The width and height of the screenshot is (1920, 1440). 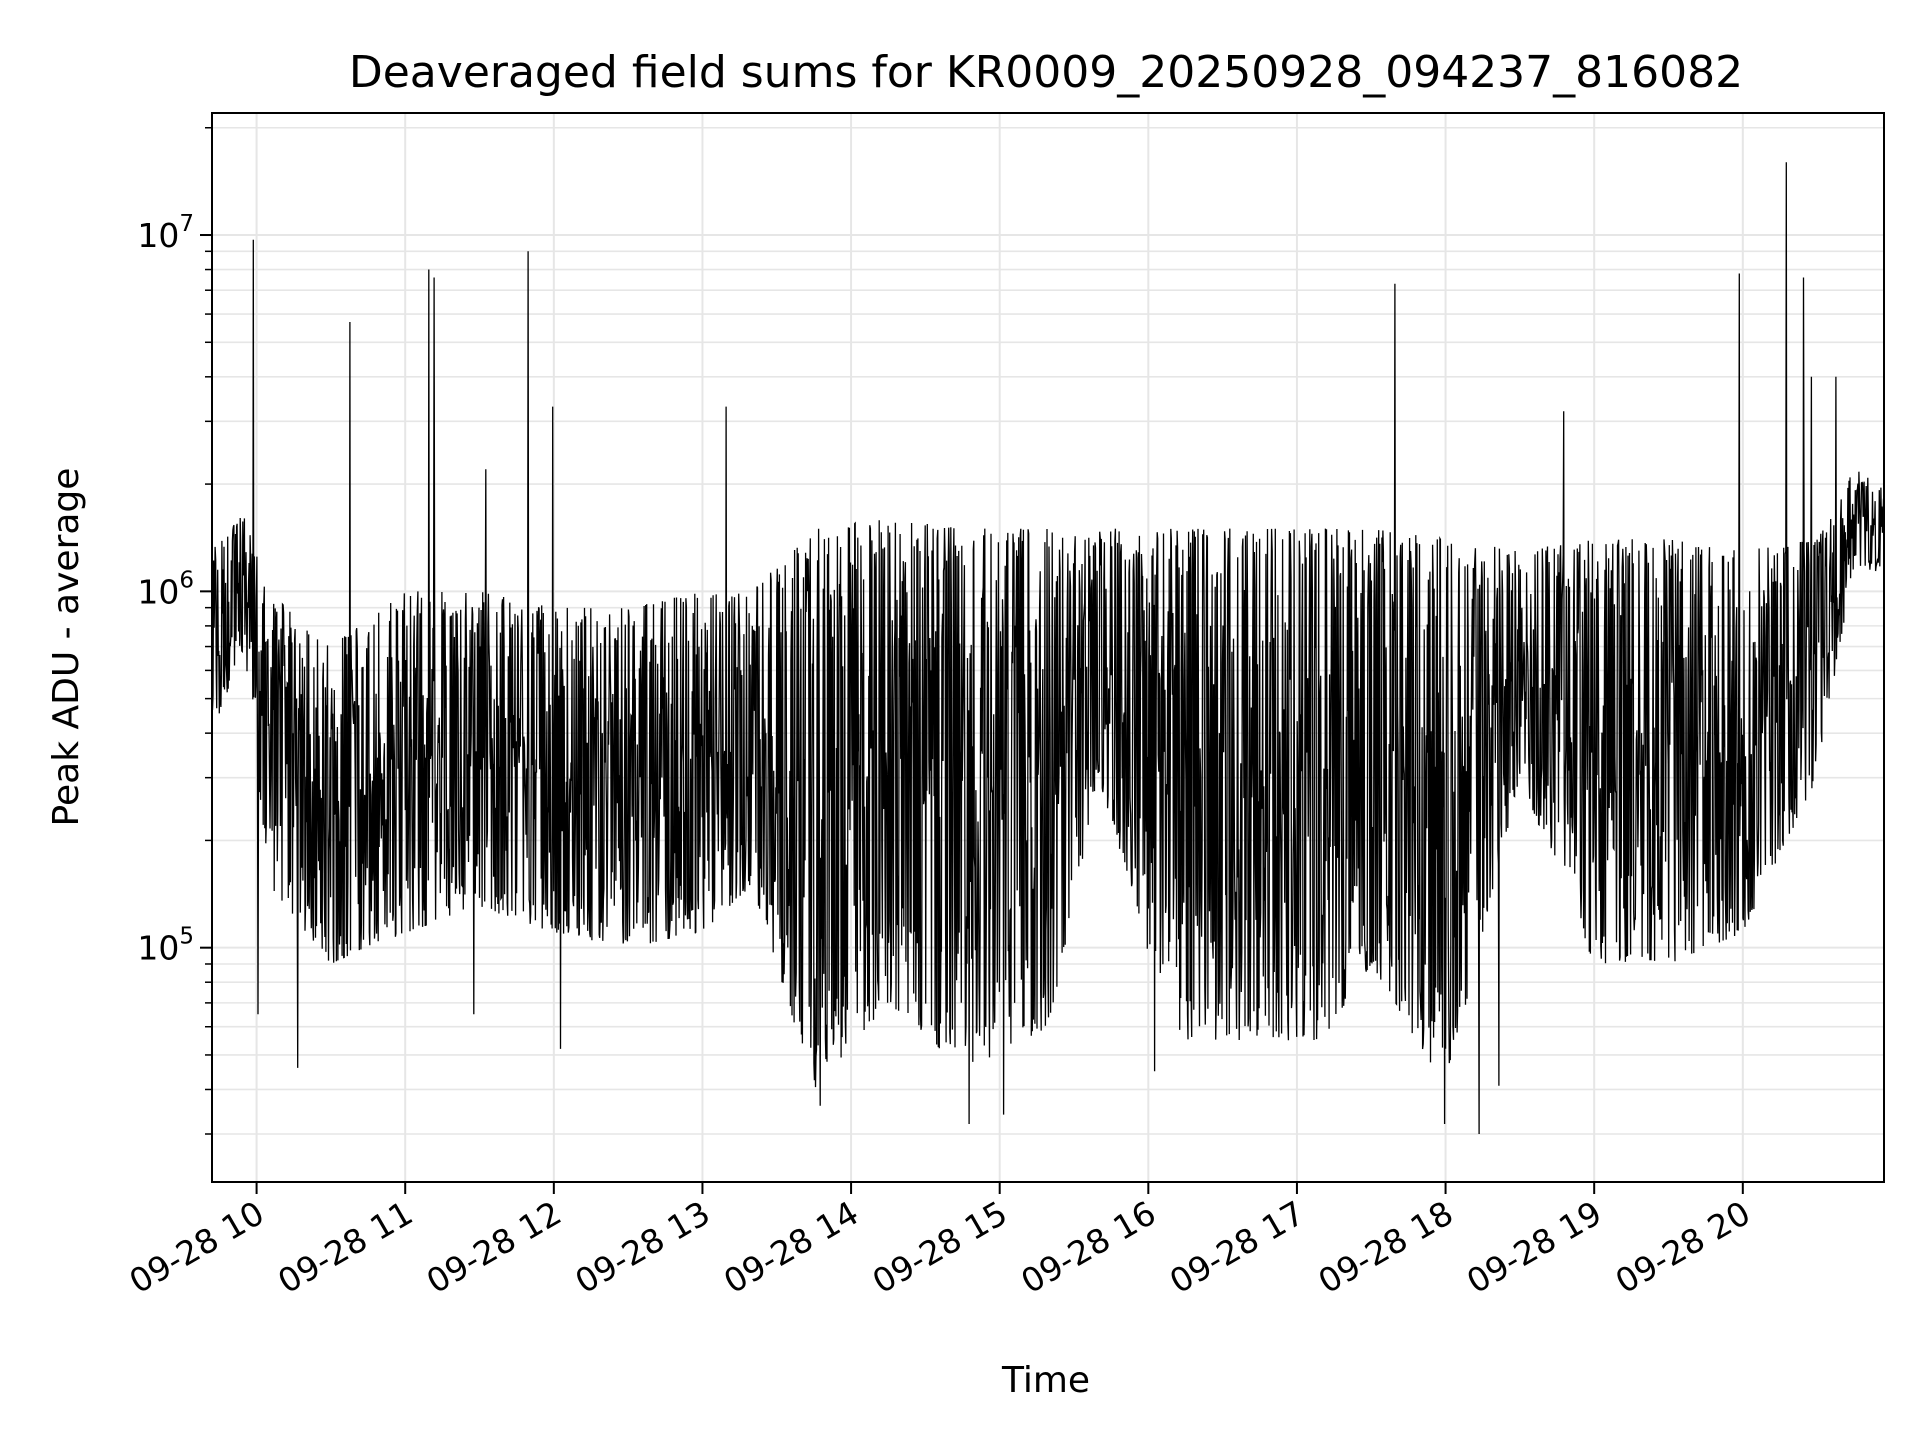 I want to click on y-axis-label: Peak ADU - average, so click(x=66, y=647).